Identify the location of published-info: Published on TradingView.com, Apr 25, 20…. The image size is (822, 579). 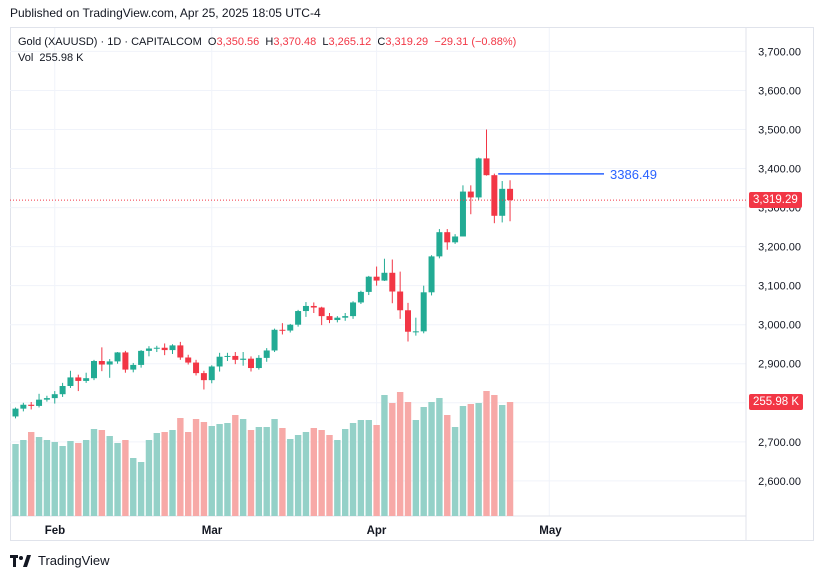
(165, 13).